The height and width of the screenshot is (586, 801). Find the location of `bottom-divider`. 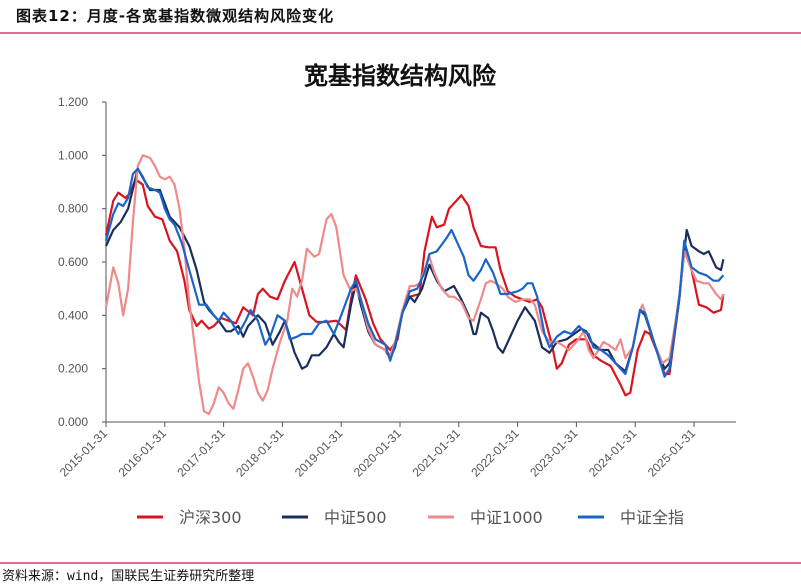

bottom-divider is located at coordinates (400, 563).